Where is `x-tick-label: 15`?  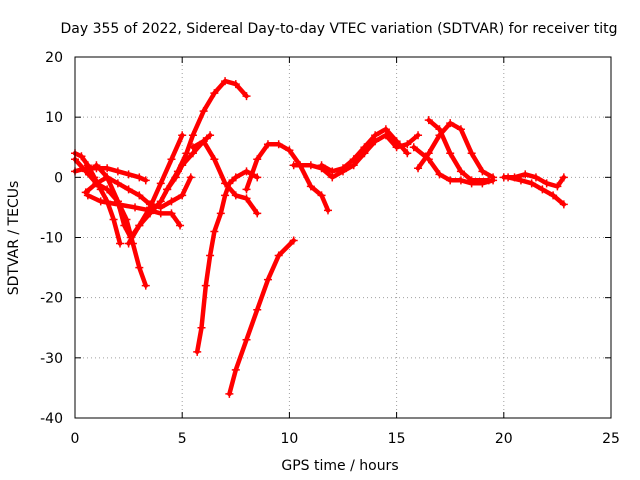 x-tick-label: 15 is located at coordinates (397, 439).